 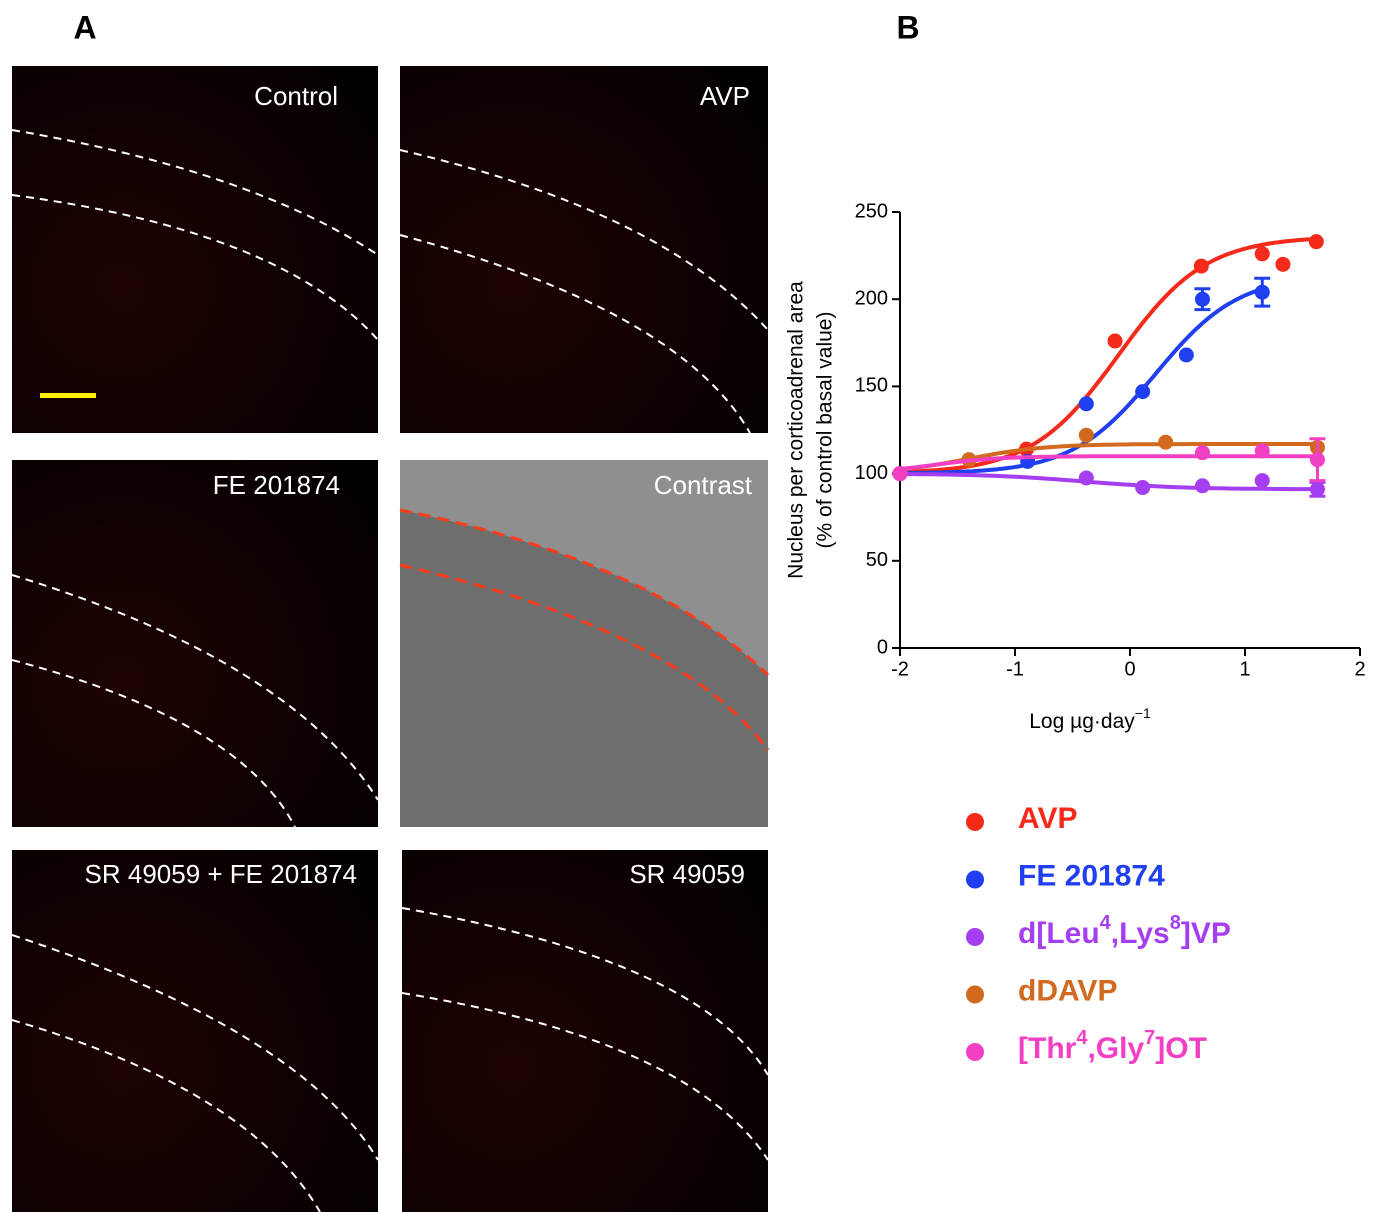 What do you see at coordinates (221, 874) in the screenshot?
I see `image-caption: SR 49059 + FE 201874` at bounding box center [221, 874].